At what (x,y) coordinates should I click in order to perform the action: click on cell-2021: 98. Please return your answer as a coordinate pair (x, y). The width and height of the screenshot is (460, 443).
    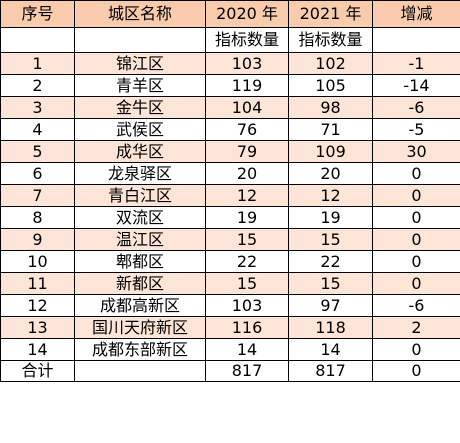
    Looking at the image, I should click on (330, 107).